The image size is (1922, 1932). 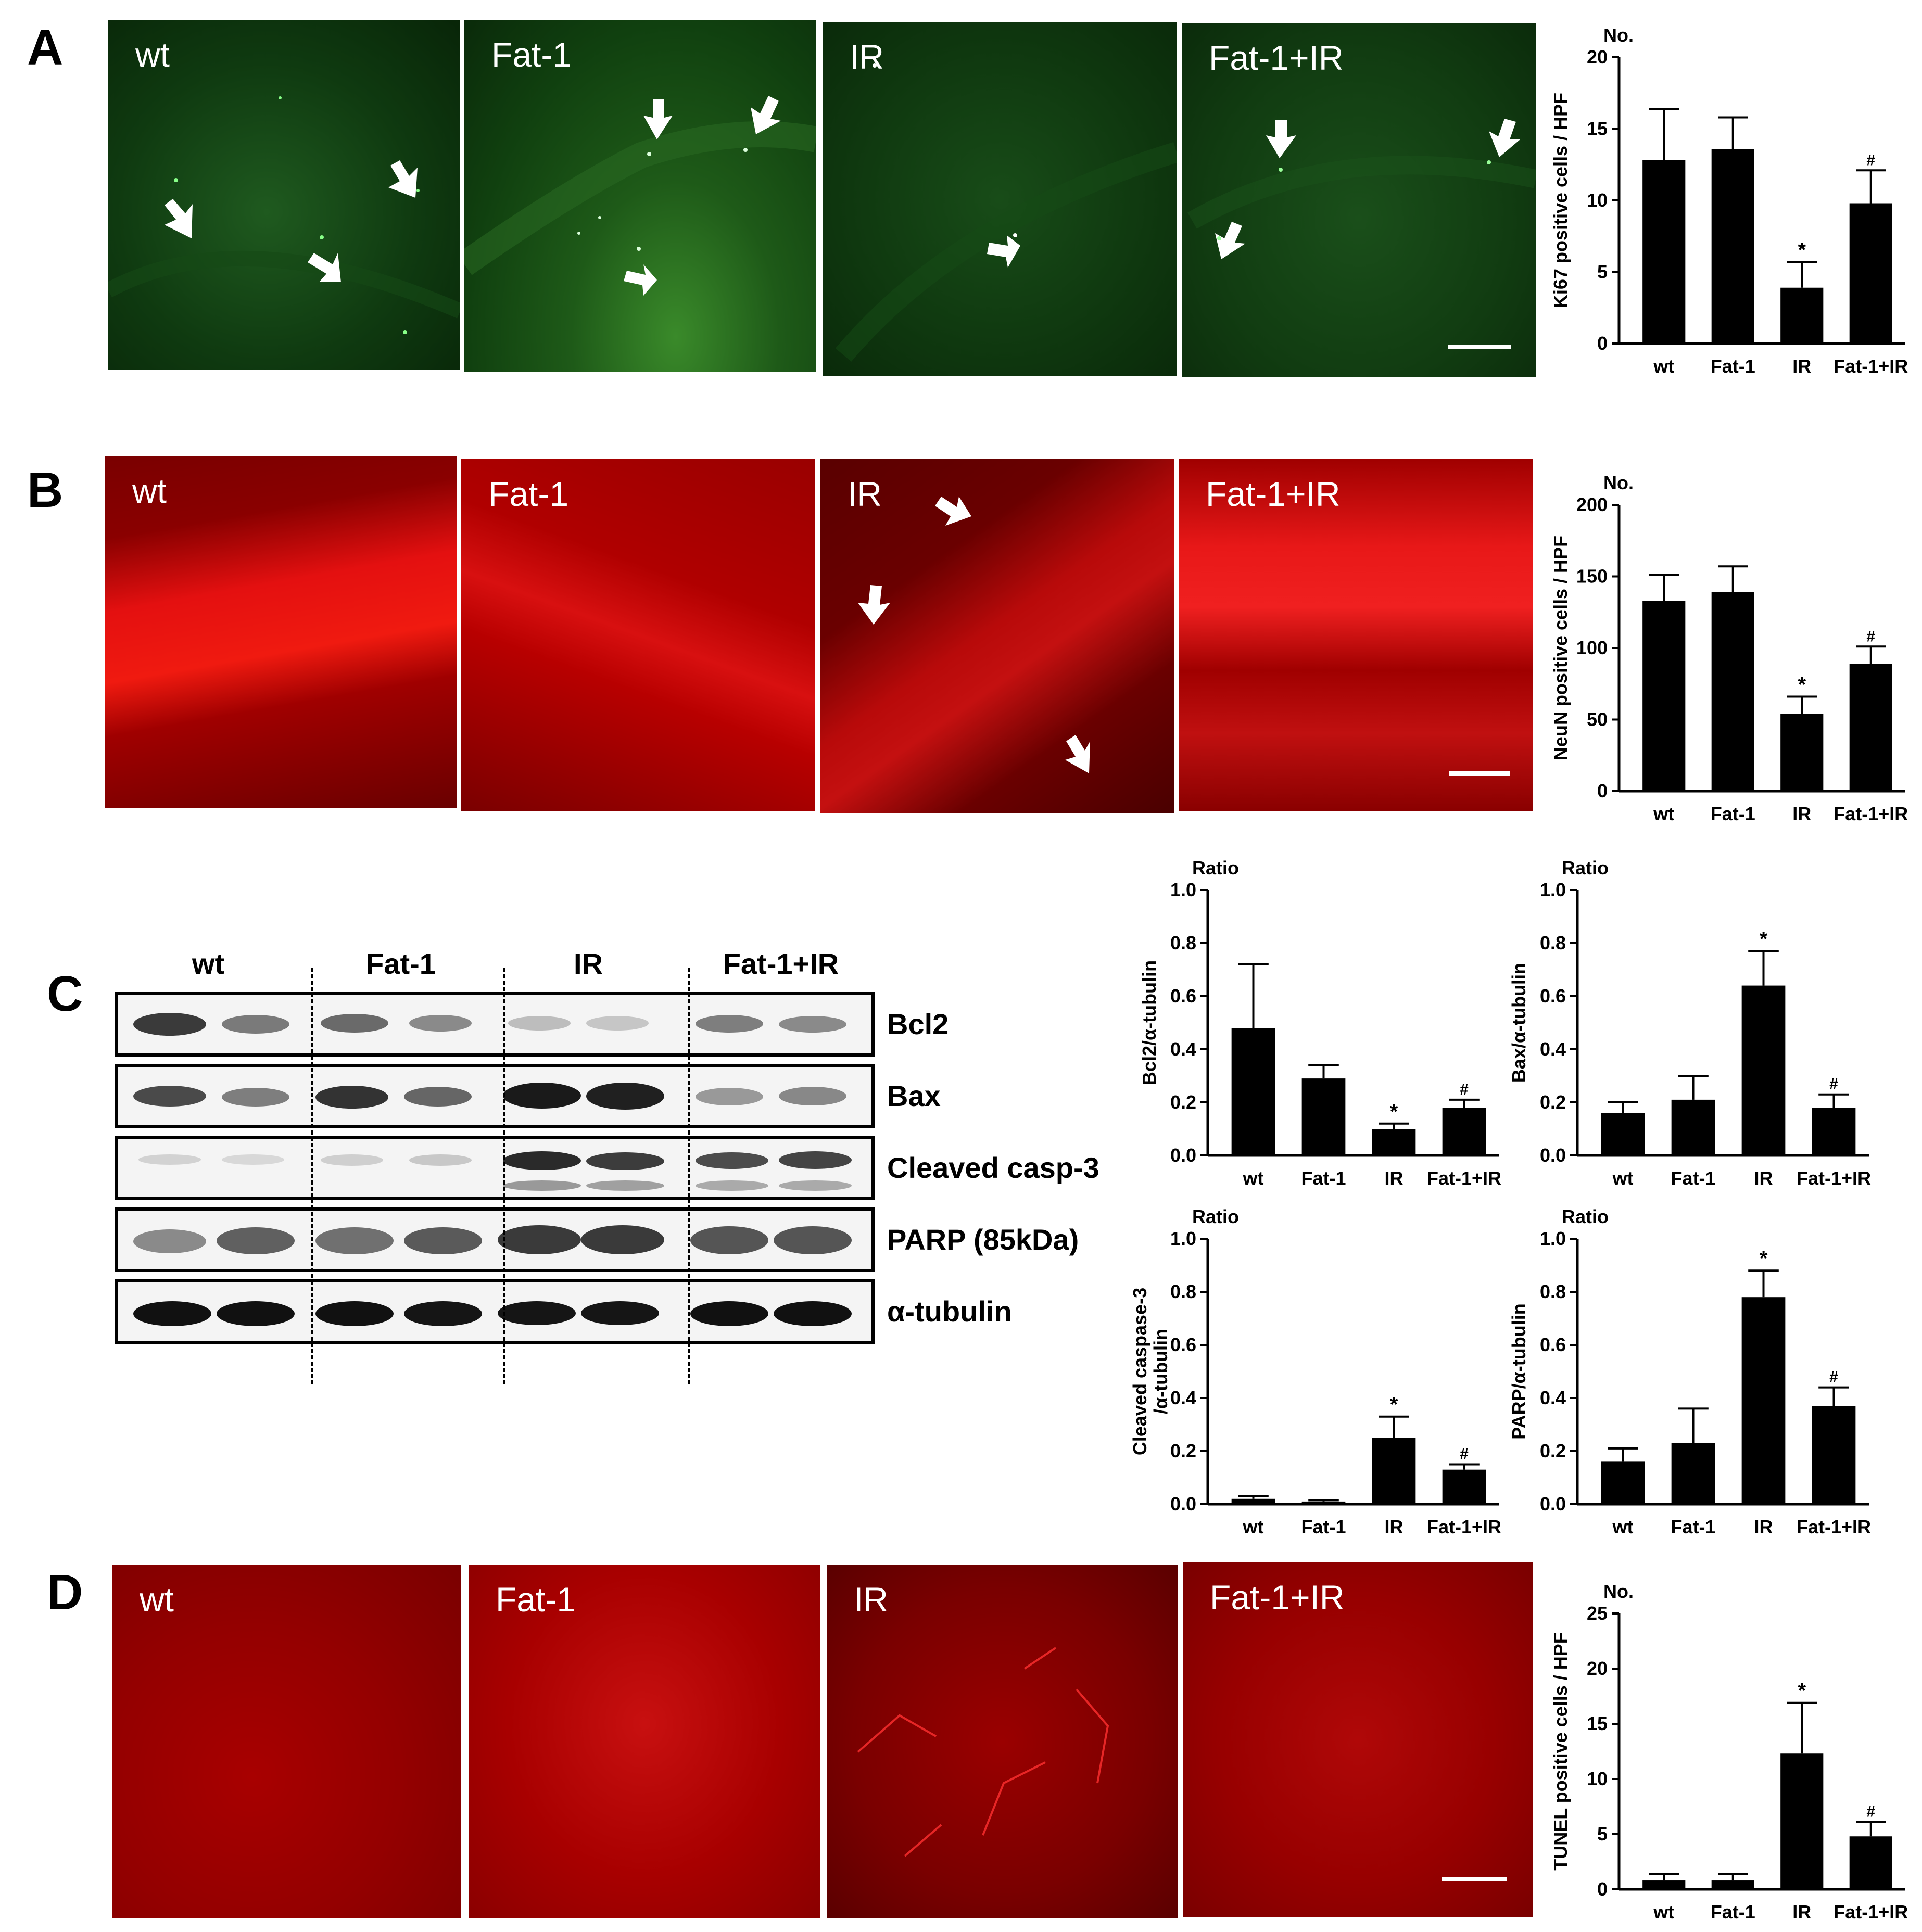 What do you see at coordinates (914, 1095) in the screenshot?
I see `blot-label: Bax` at bounding box center [914, 1095].